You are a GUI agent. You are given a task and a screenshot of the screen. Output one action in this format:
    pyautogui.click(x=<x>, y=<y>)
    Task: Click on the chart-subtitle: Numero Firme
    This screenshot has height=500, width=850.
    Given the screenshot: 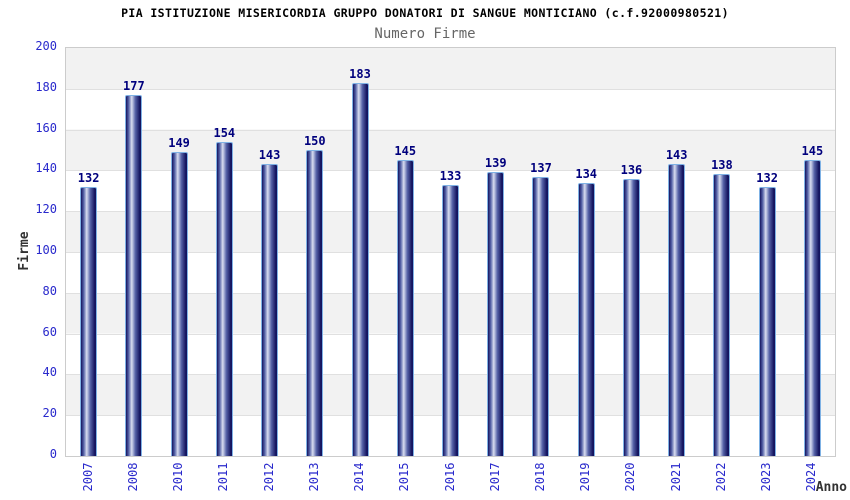 What is the action you would take?
    pyautogui.click(x=425, y=34)
    